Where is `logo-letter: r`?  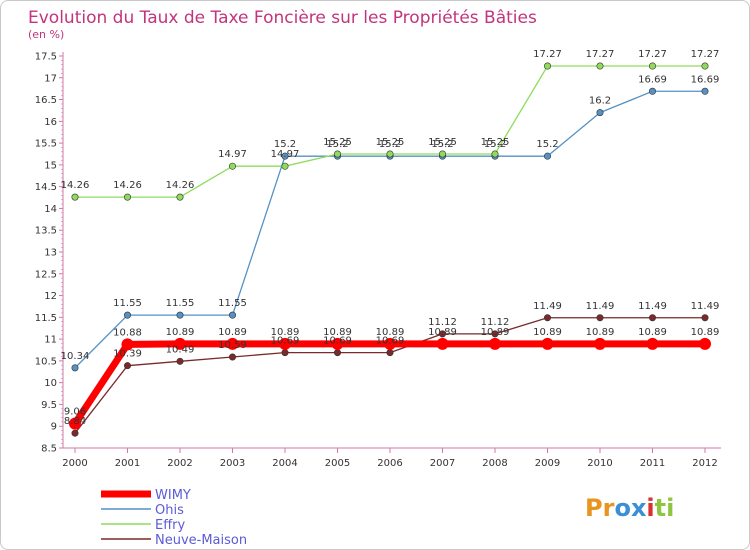 logo-letter: r is located at coordinates (609, 508).